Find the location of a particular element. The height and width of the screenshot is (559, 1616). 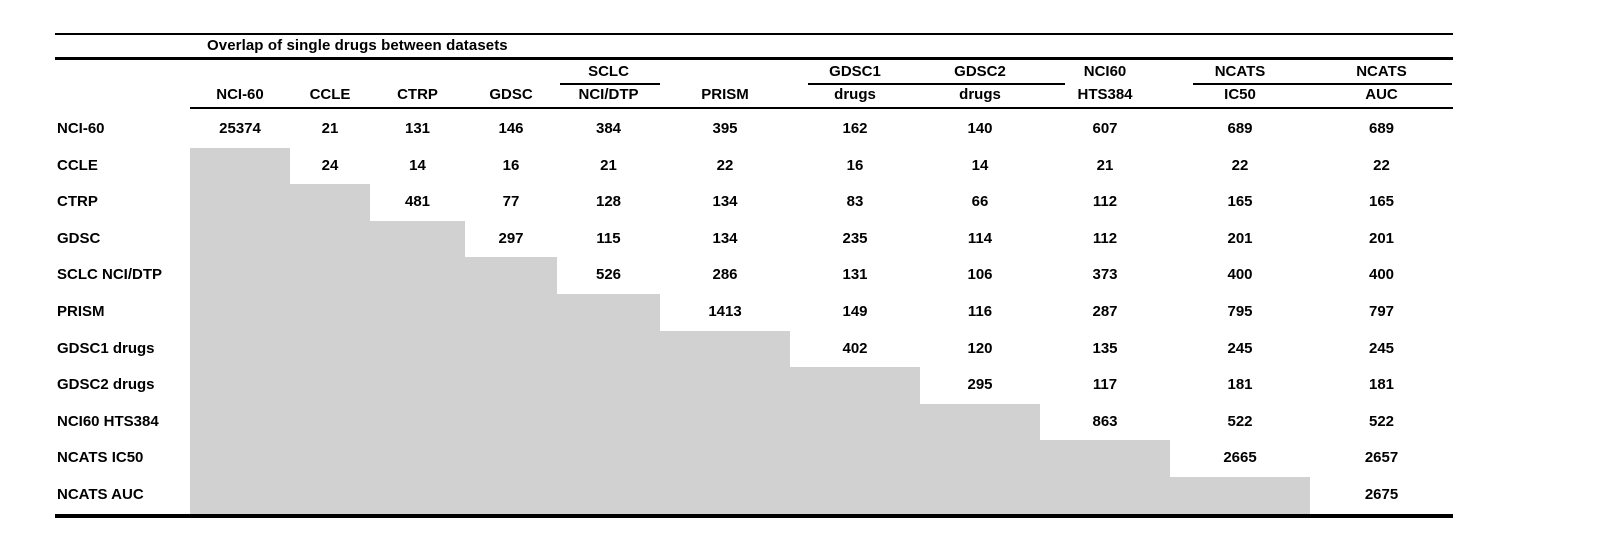

row-label: CTRP is located at coordinates (77, 202).